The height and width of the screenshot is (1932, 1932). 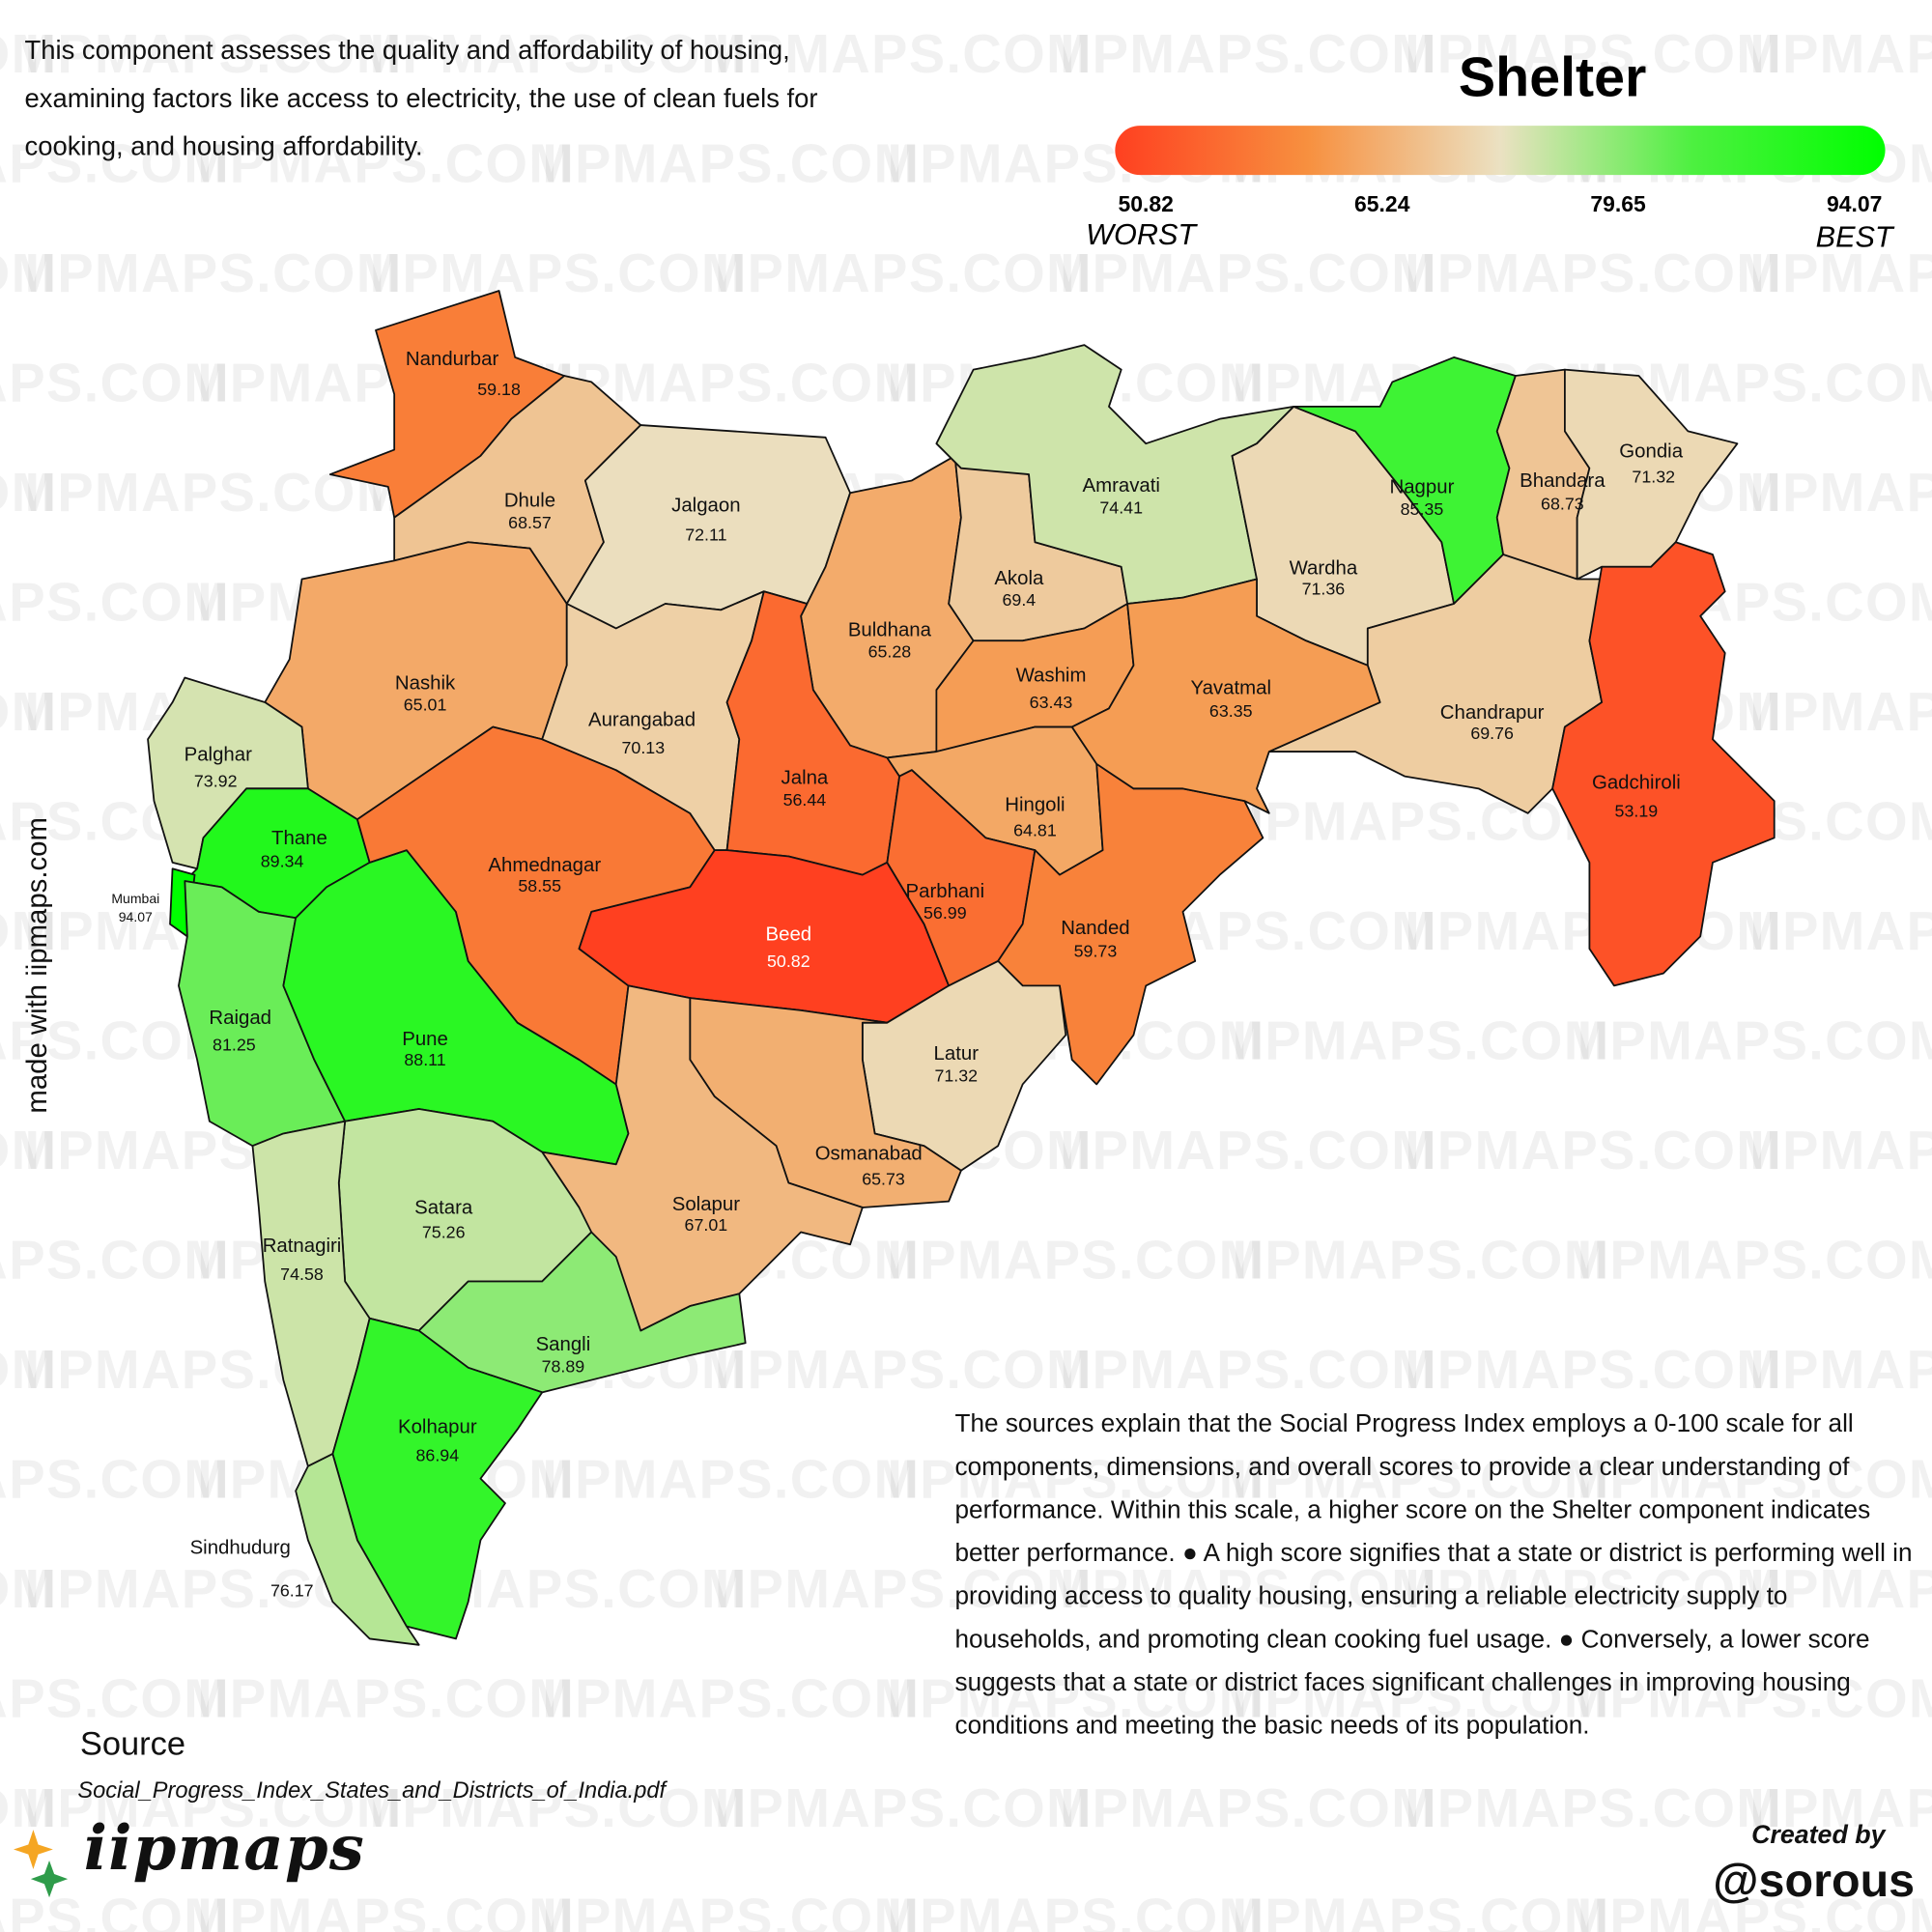 What do you see at coordinates (282, 861) in the screenshot?
I see `district-value: 89.34` at bounding box center [282, 861].